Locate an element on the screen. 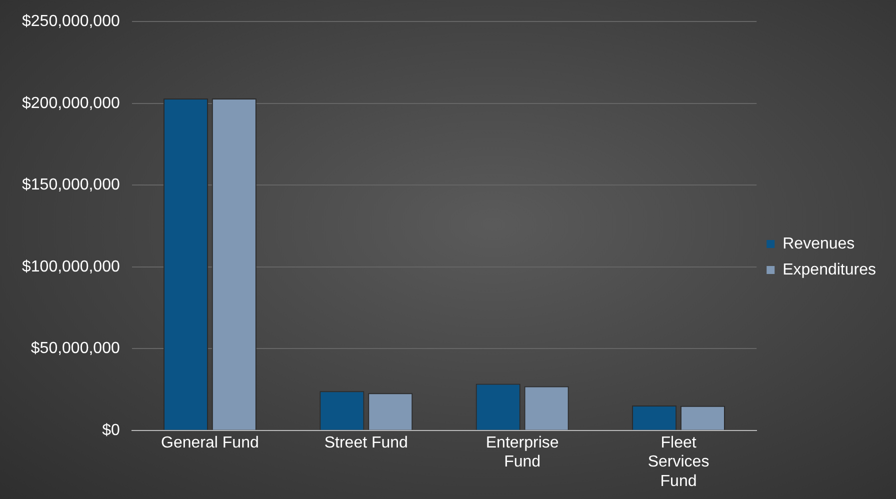 The width and height of the screenshot is (896, 499). y-tick-label: $0 is located at coordinates (111, 430).